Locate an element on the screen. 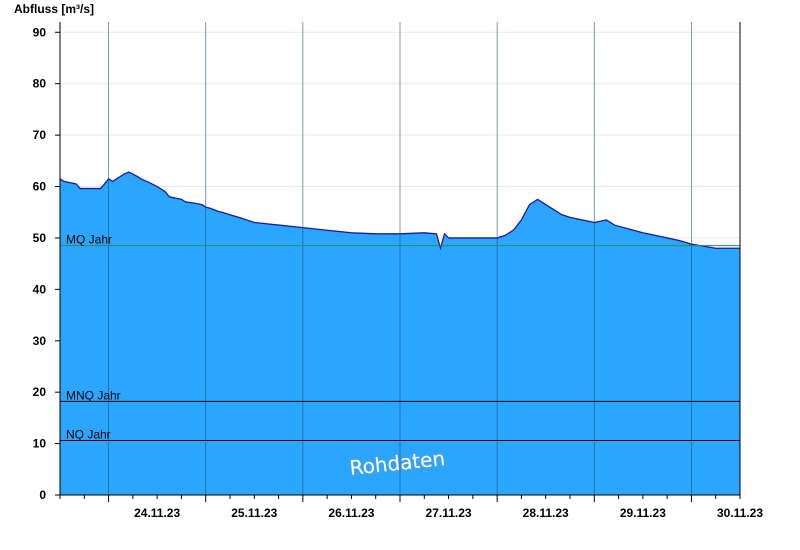  y-tick-label: 0 is located at coordinates (42, 495).